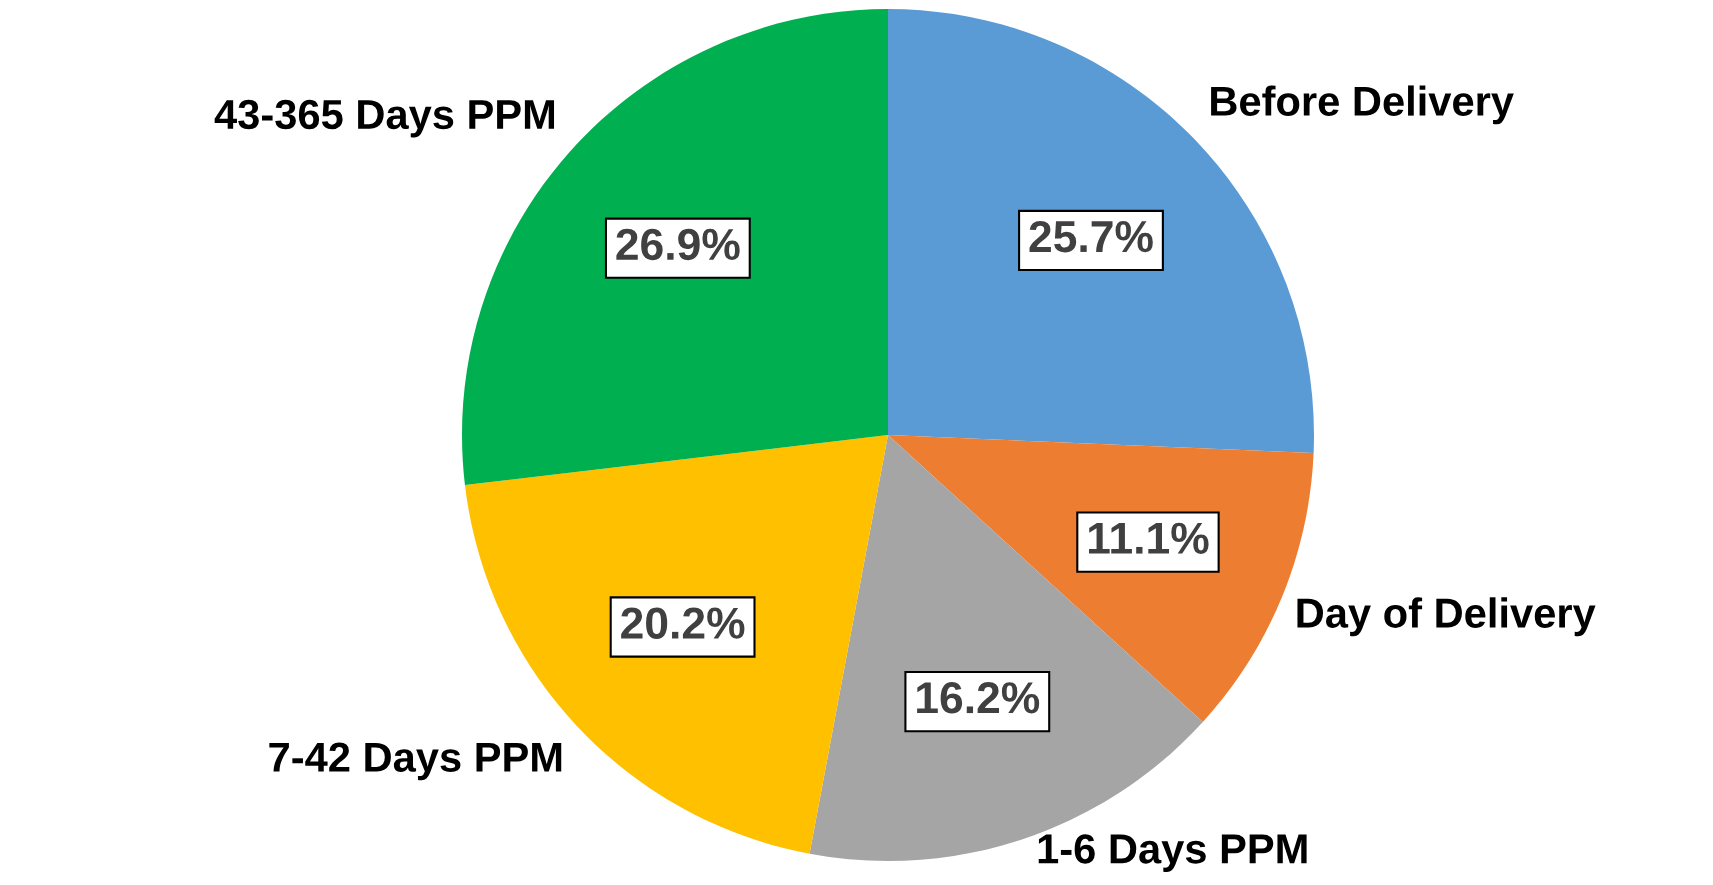  Describe the element at coordinates (1148, 538) in the screenshot. I see `data-label: 11.1%` at that location.